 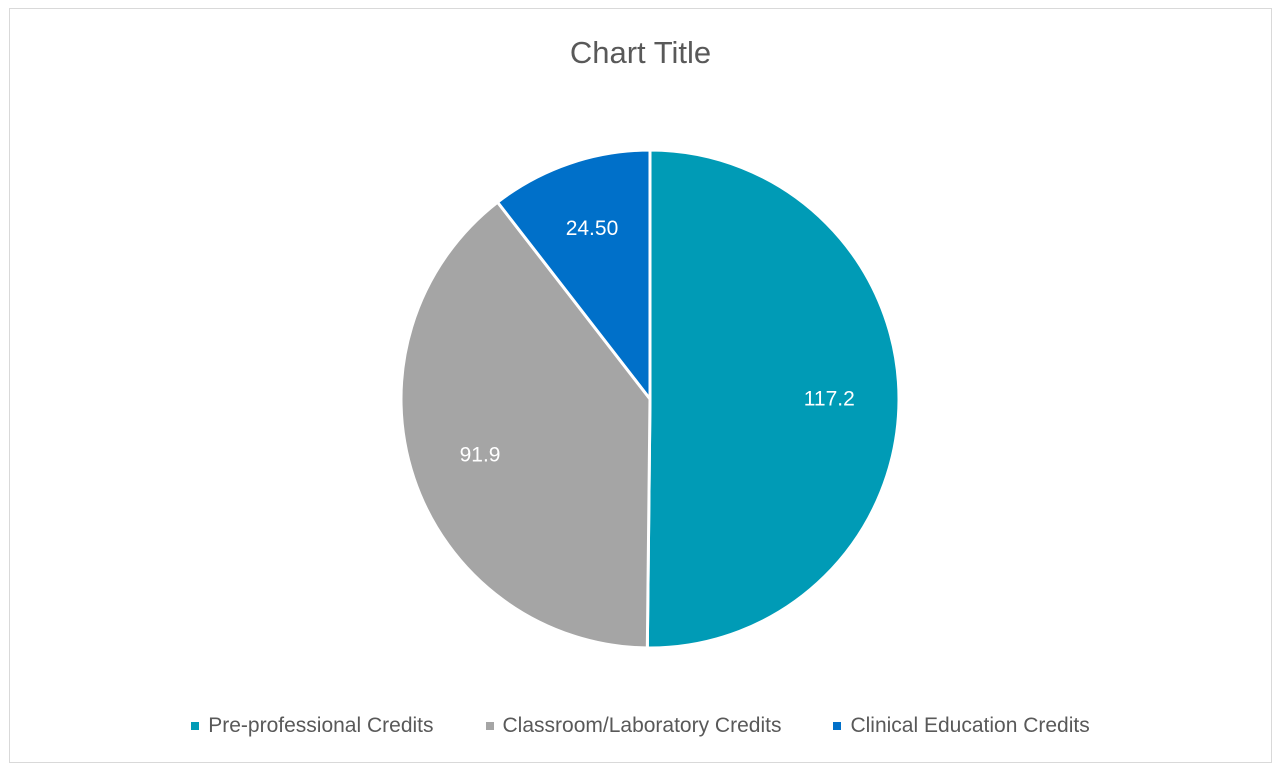 What do you see at coordinates (640, 52) in the screenshot?
I see `chart-title: Chart Title` at bounding box center [640, 52].